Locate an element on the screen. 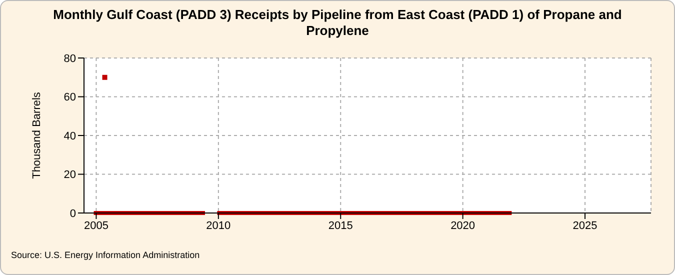 The width and height of the screenshot is (675, 275). y-tick-label: 0 is located at coordinates (73, 214).